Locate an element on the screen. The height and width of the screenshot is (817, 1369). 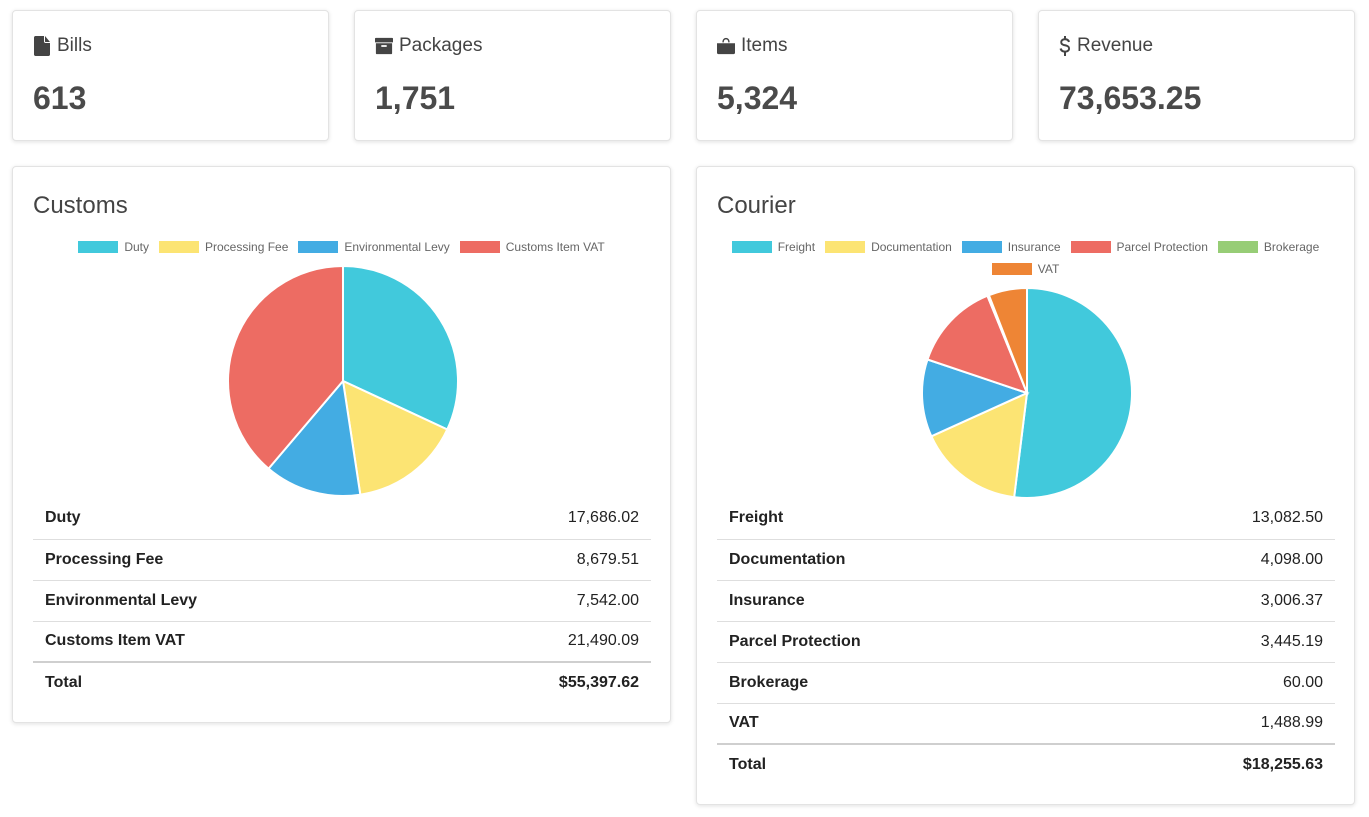
stat-label: Packages is located at coordinates (441, 45).